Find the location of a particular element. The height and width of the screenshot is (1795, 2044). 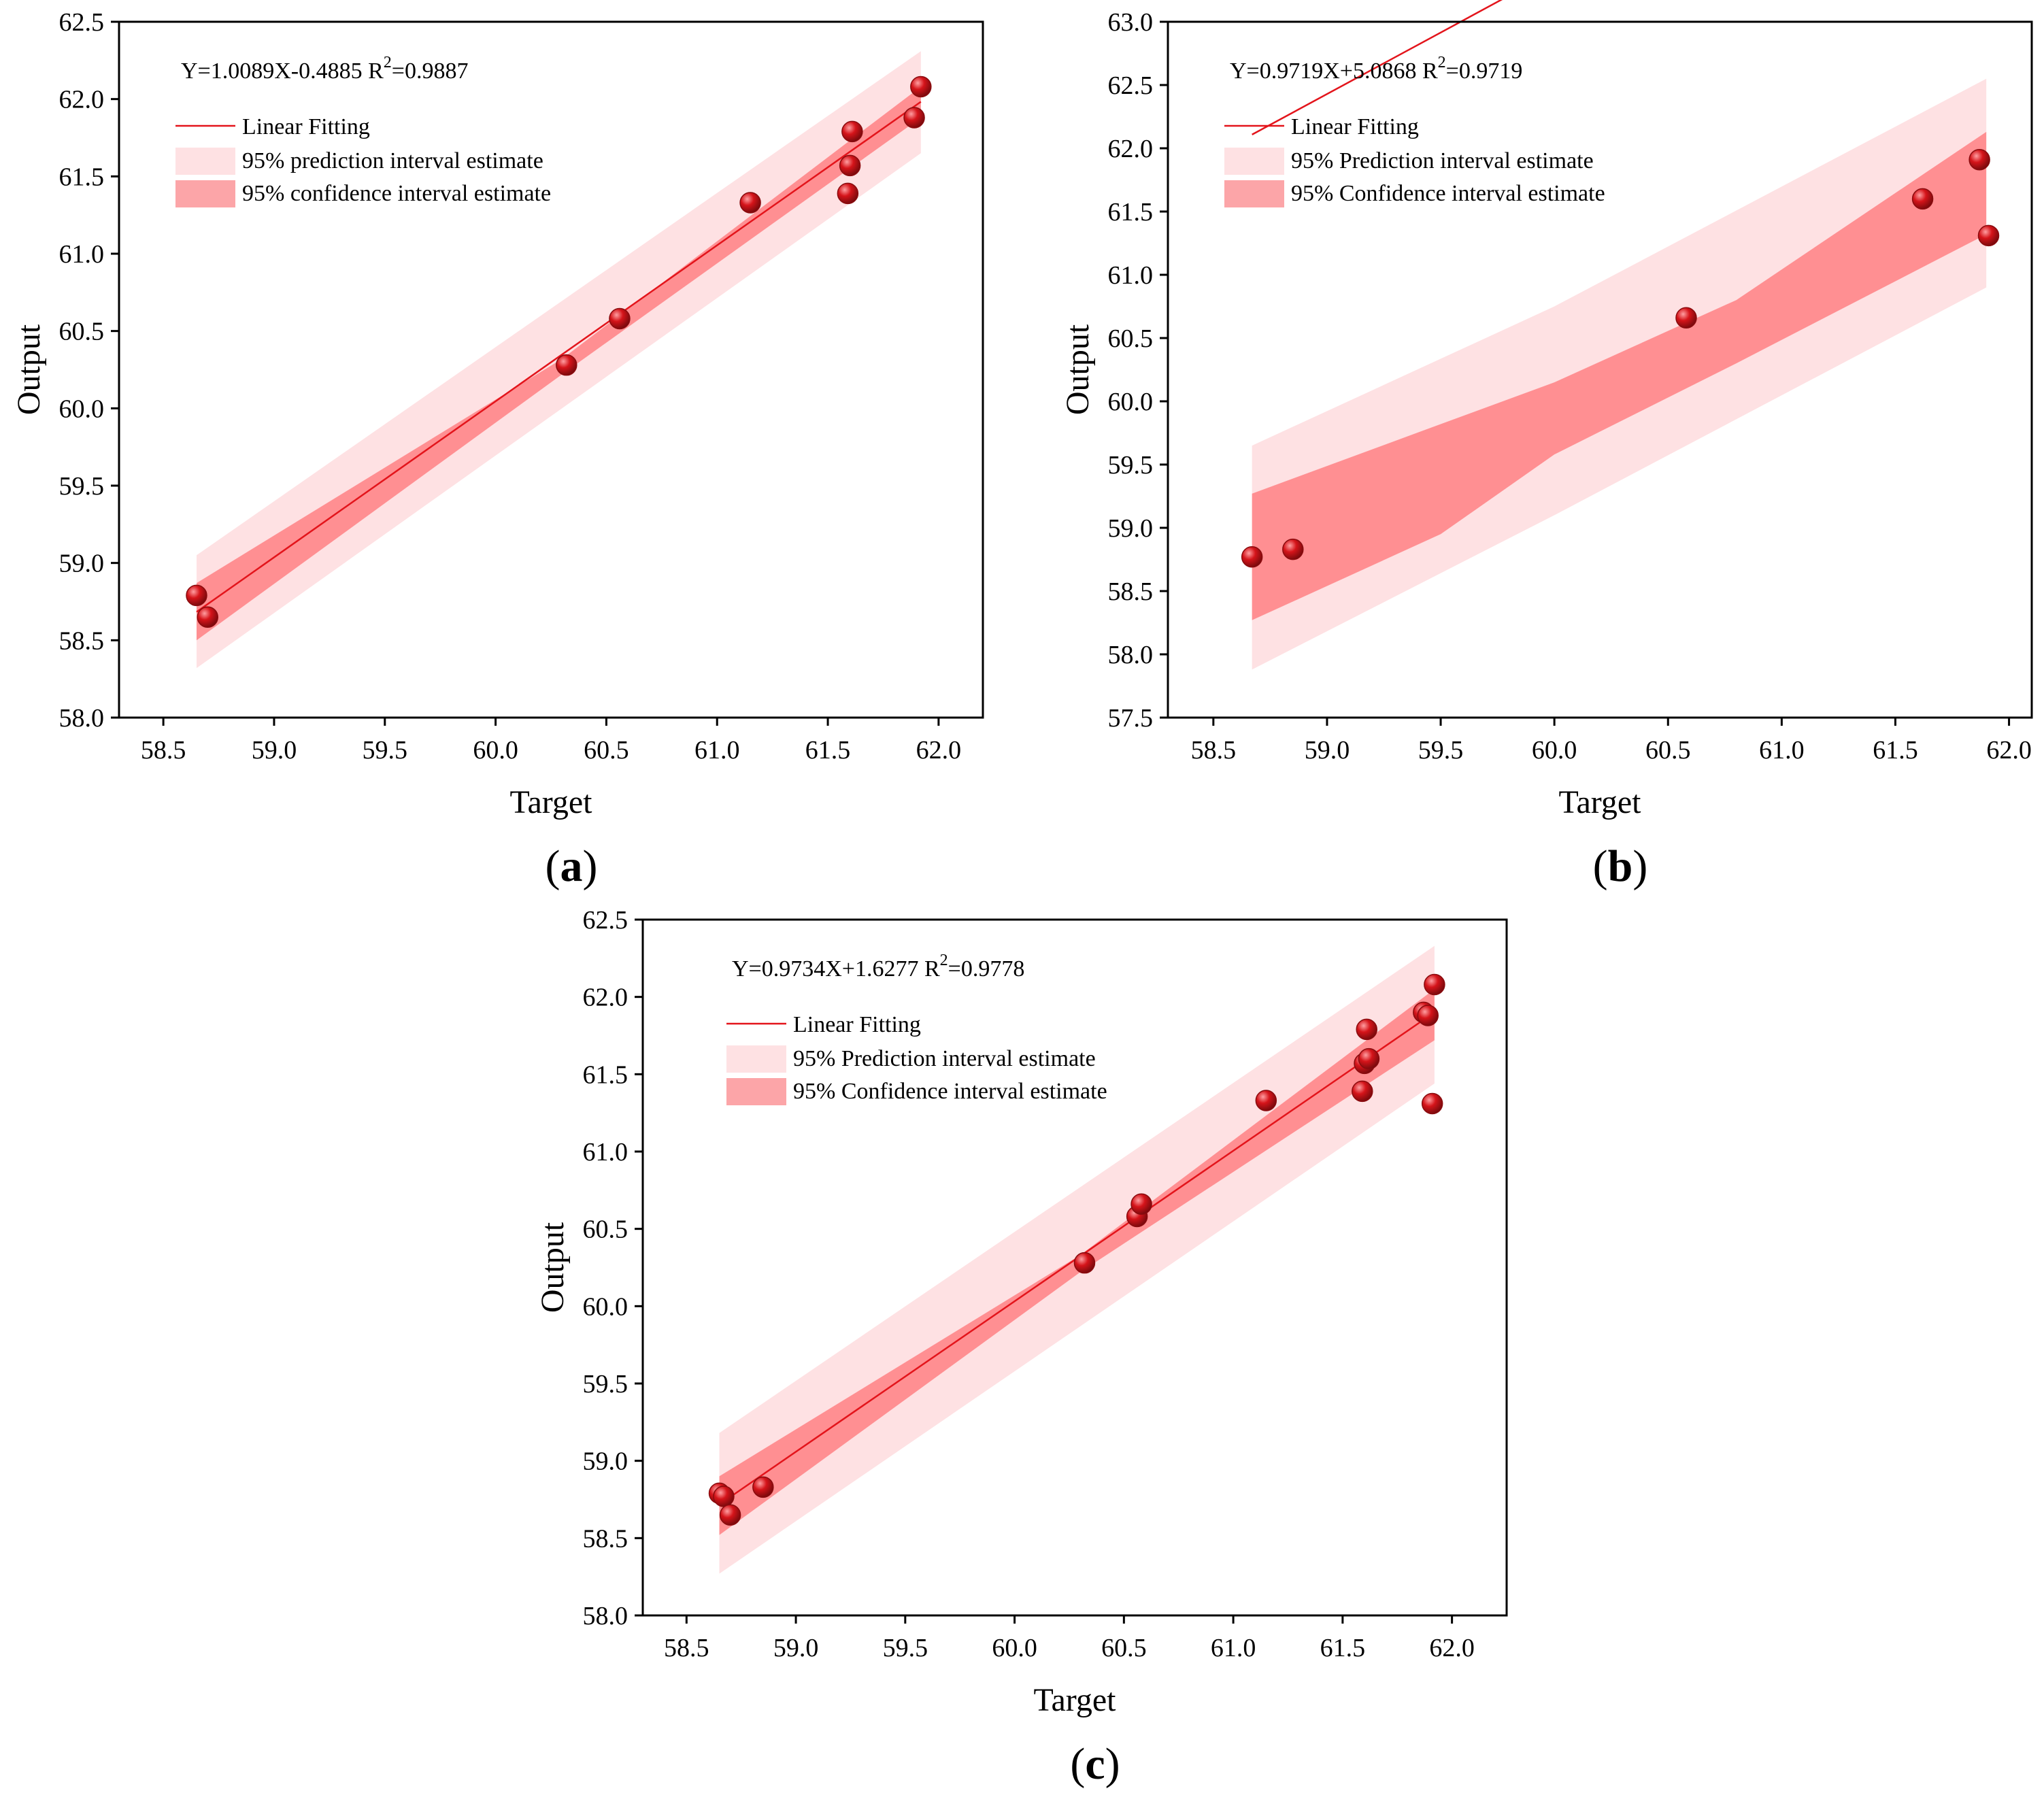

panel-label-close: ) is located at coordinates (1639, 866).